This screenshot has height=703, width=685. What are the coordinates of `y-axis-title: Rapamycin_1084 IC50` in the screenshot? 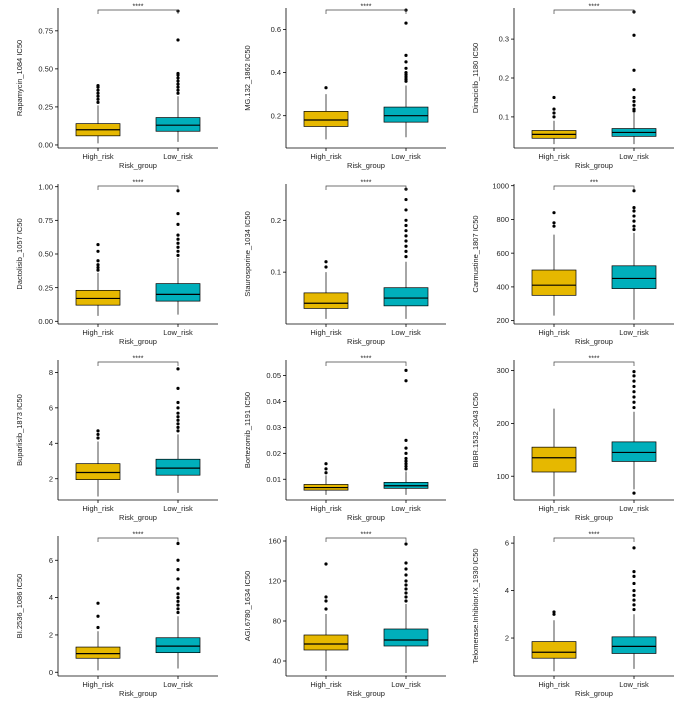 It's located at (19, 78).